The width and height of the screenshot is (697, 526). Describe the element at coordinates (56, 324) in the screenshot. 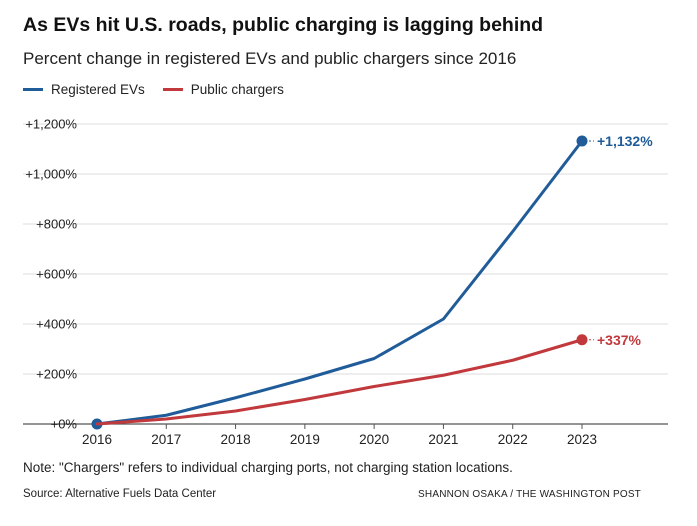

I see `y-tick-label: +400%` at that location.